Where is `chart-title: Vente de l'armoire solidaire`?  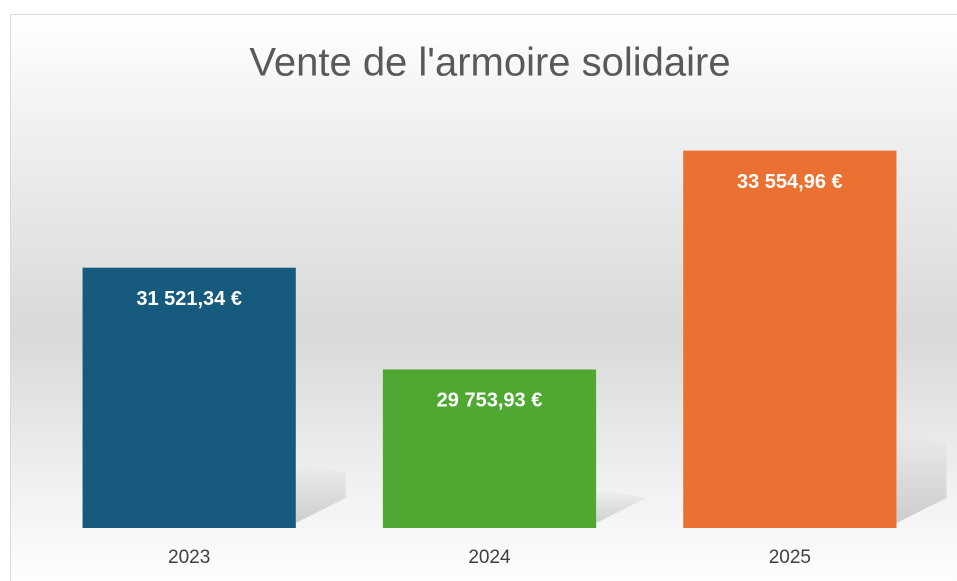
chart-title: Vente de l'armoire solidaire is located at coordinates (489, 63).